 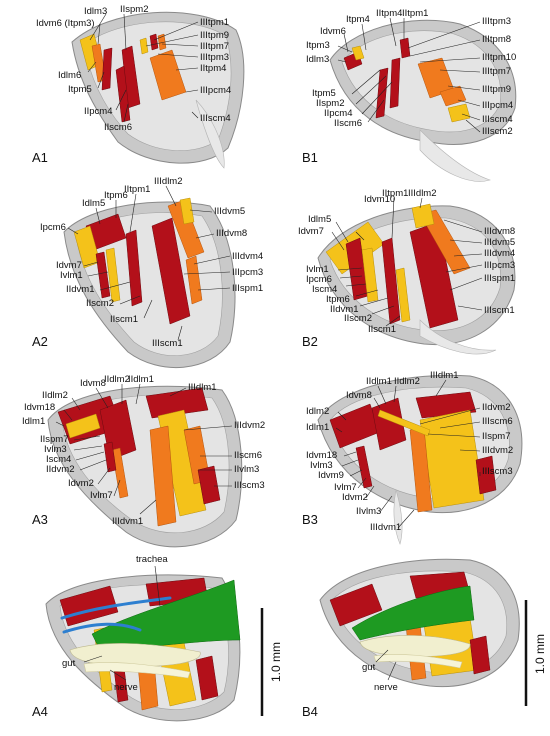 I want to click on label-a3-ivlm7: Ivlm7, so click(x=101, y=495).